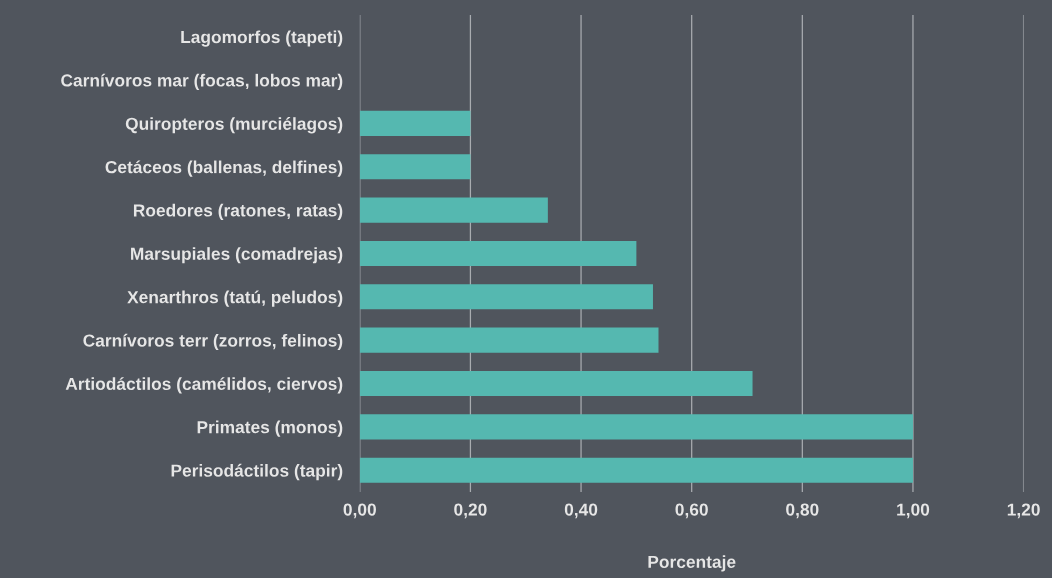 Image resolution: width=1052 pixels, height=578 pixels. What do you see at coordinates (270, 428) in the screenshot?
I see `y-tick-label: Primates (monos)` at bounding box center [270, 428].